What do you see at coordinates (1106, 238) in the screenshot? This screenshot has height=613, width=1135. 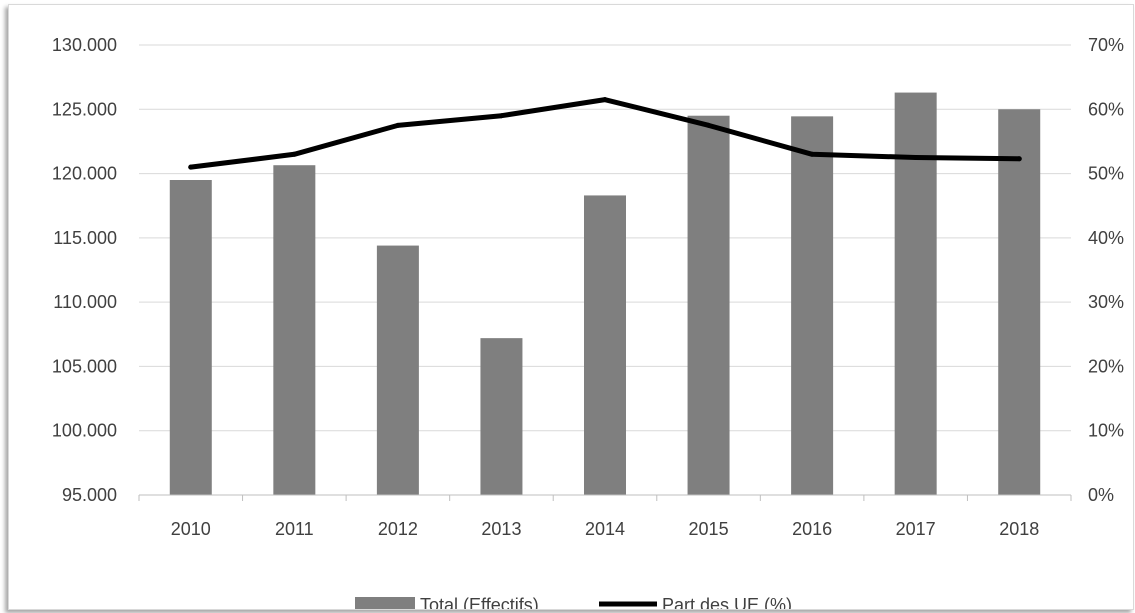 I see `right-tick-label: 40%` at bounding box center [1106, 238].